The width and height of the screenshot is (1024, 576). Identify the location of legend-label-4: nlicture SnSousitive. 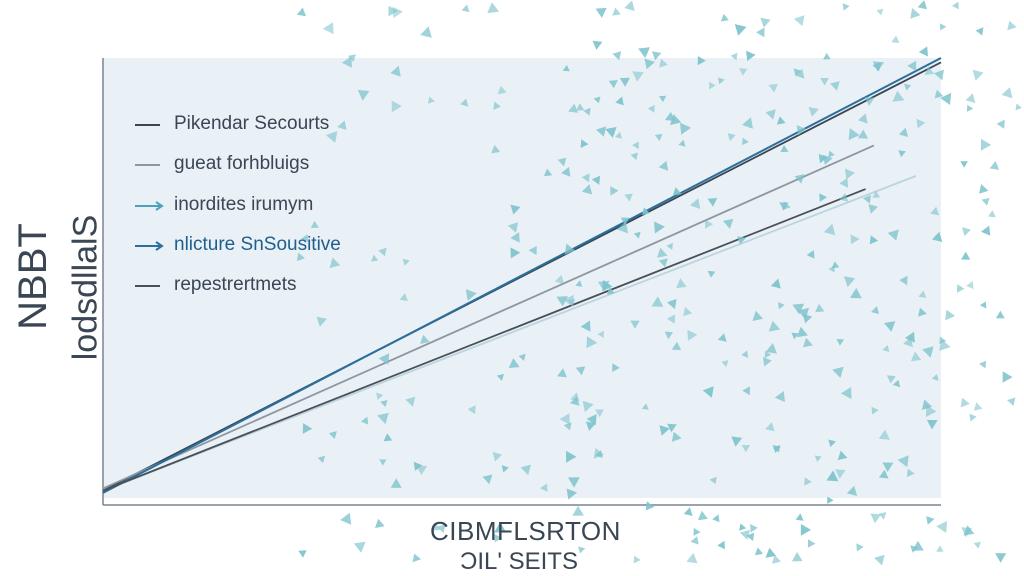
(257, 244).